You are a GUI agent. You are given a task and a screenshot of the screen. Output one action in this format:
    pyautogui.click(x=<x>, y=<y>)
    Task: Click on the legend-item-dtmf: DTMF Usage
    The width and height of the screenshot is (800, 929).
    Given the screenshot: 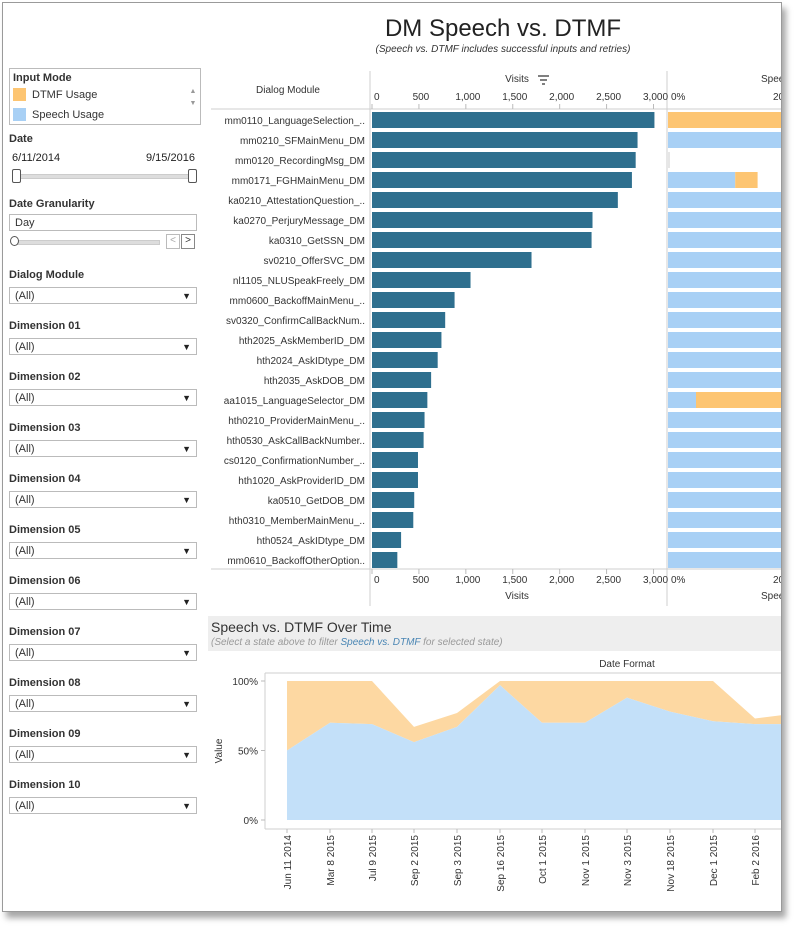 What is the action you would take?
    pyautogui.click(x=55, y=94)
    